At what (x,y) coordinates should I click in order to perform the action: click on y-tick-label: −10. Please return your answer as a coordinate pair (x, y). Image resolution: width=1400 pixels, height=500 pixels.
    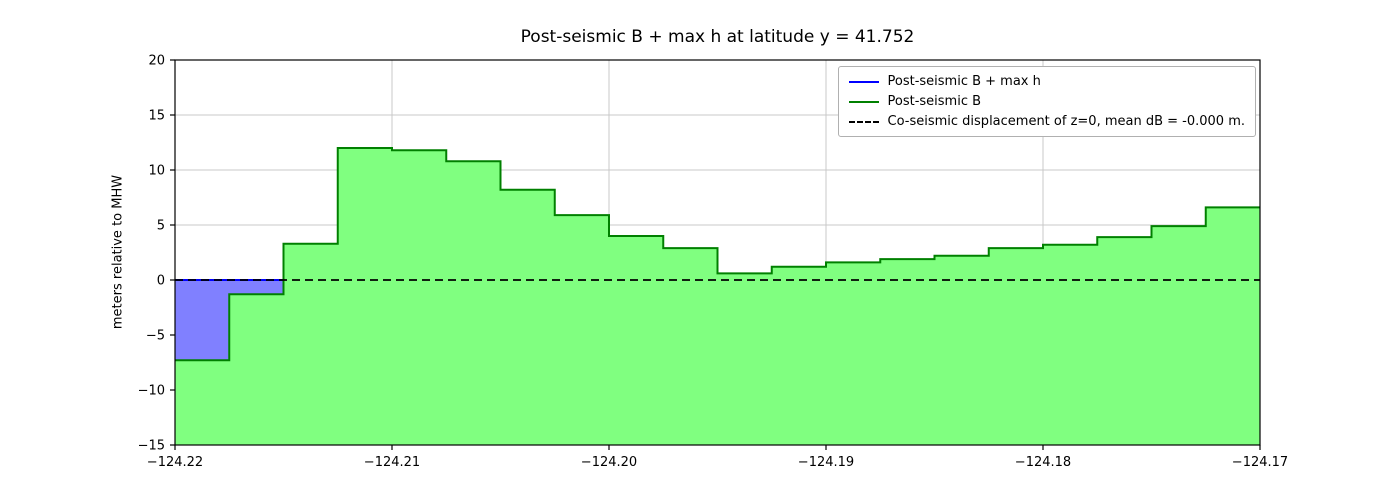
    Looking at the image, I should click on (151, 391).